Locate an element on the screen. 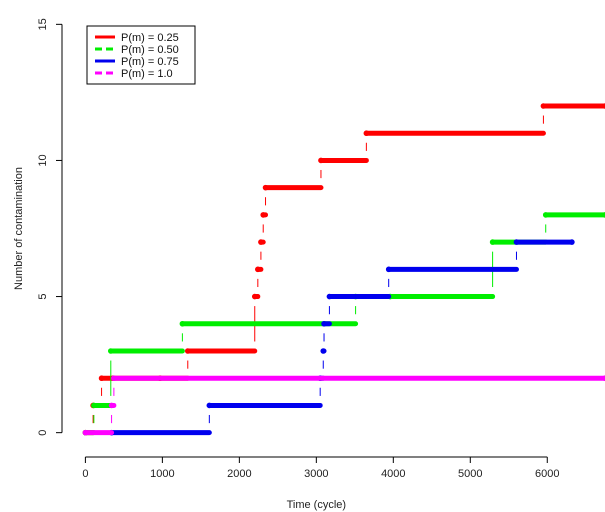 This screenshot has height=512, width=605. y-axis-title: Number of contamination is located at coordinates (19, 228).